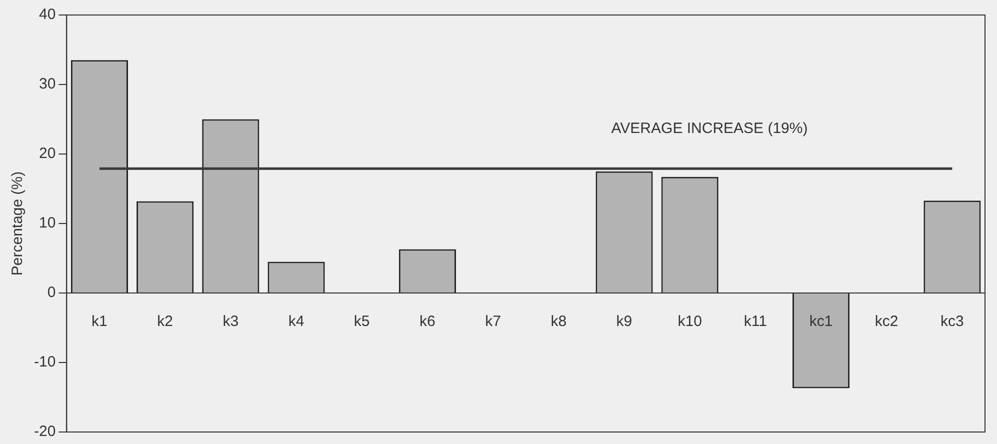  Describe the element at coordinates (493, 321) in the screenshot. I see `x-tick-label: k7` at that location.